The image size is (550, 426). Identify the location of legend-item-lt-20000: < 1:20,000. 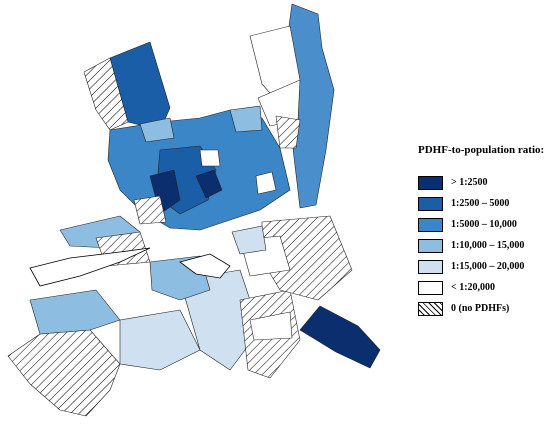
(483, 287).